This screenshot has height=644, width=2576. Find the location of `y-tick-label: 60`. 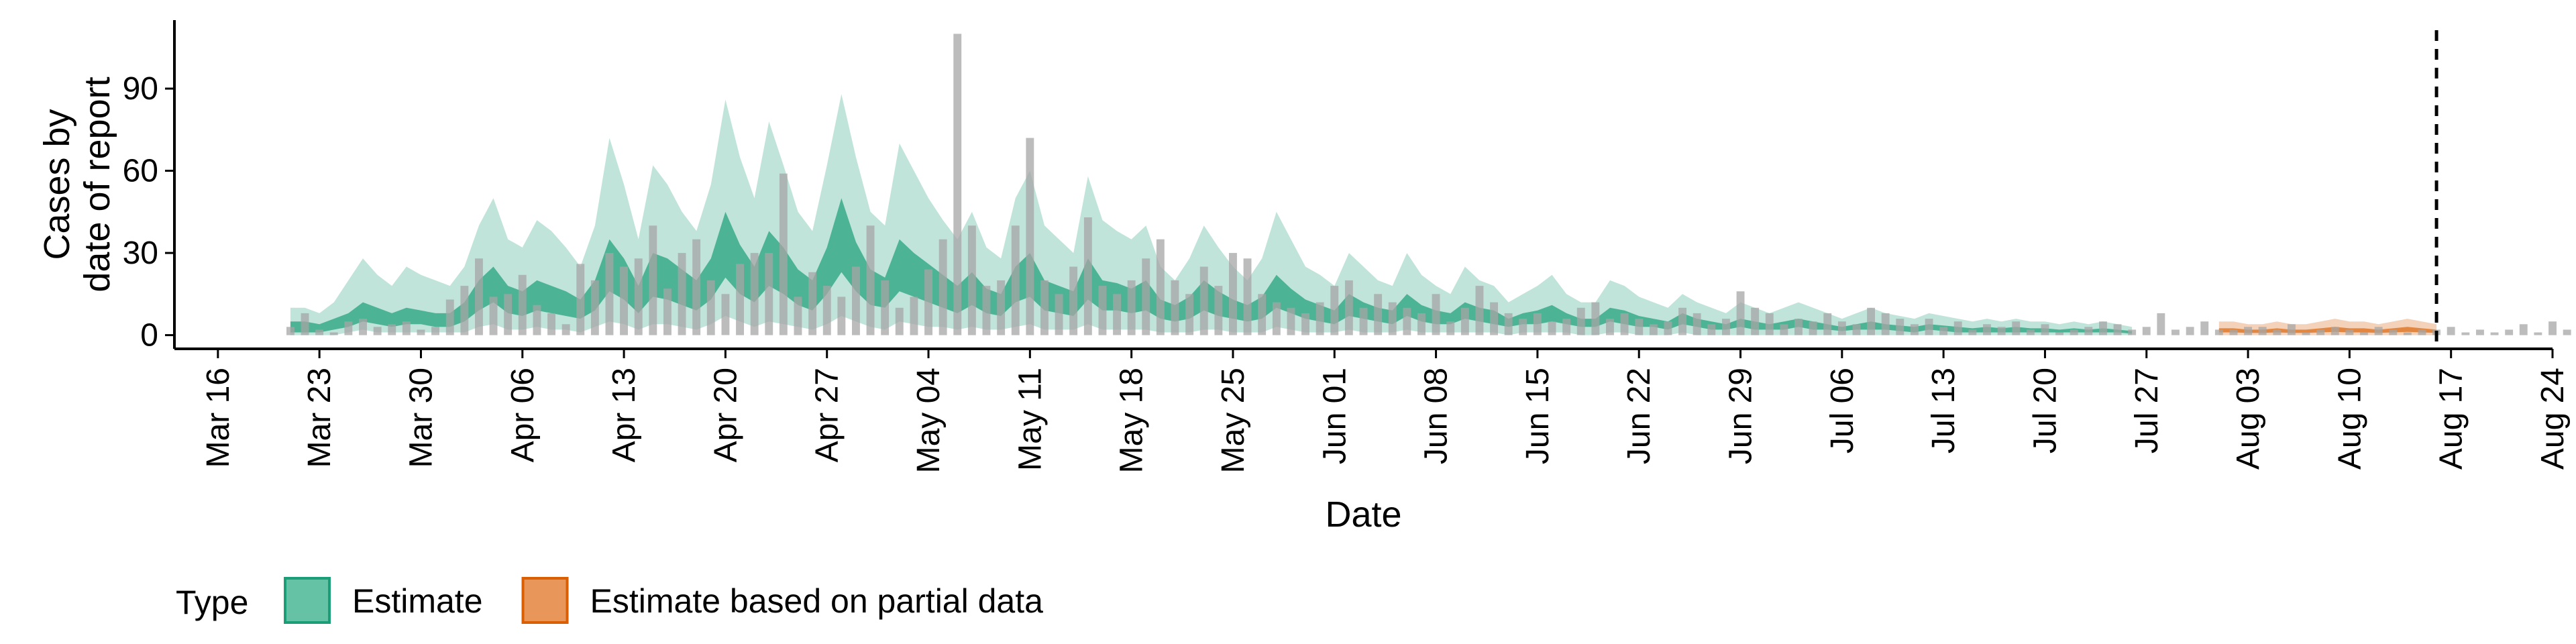

y-tick-label: 60 is located at coordinates (140, 171).